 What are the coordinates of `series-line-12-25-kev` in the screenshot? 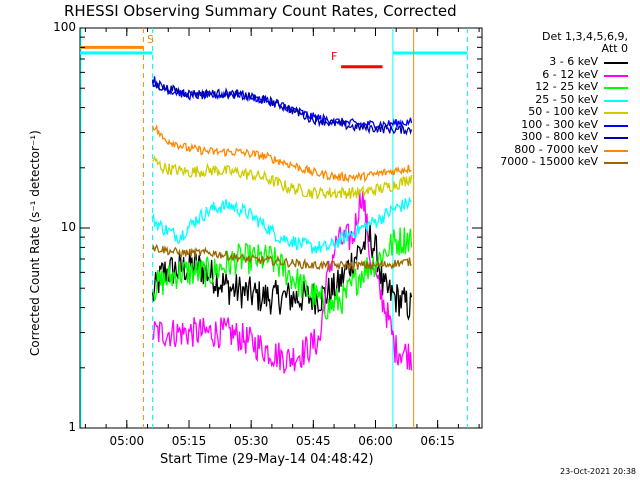 It's located at (282, 273).